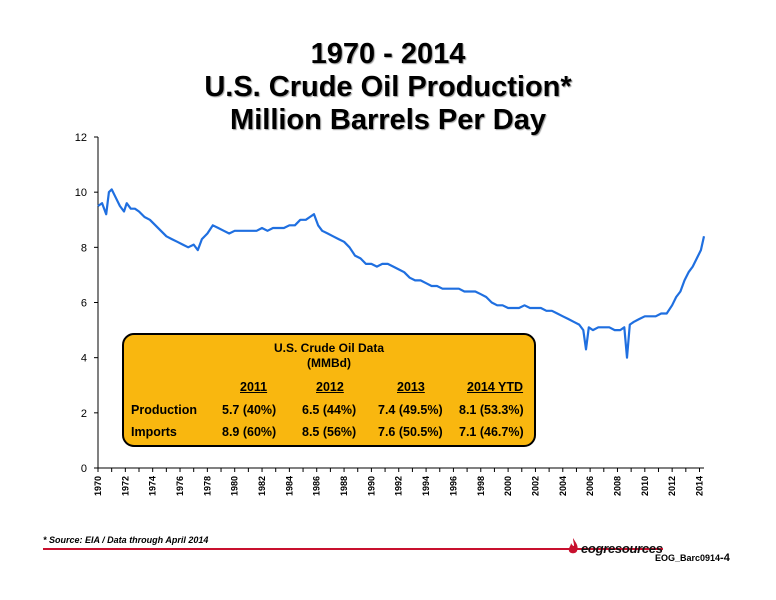 The image size is (776, 600). I want to click on data-box-cell: 7.1 (46.7%), so click(491, 432).